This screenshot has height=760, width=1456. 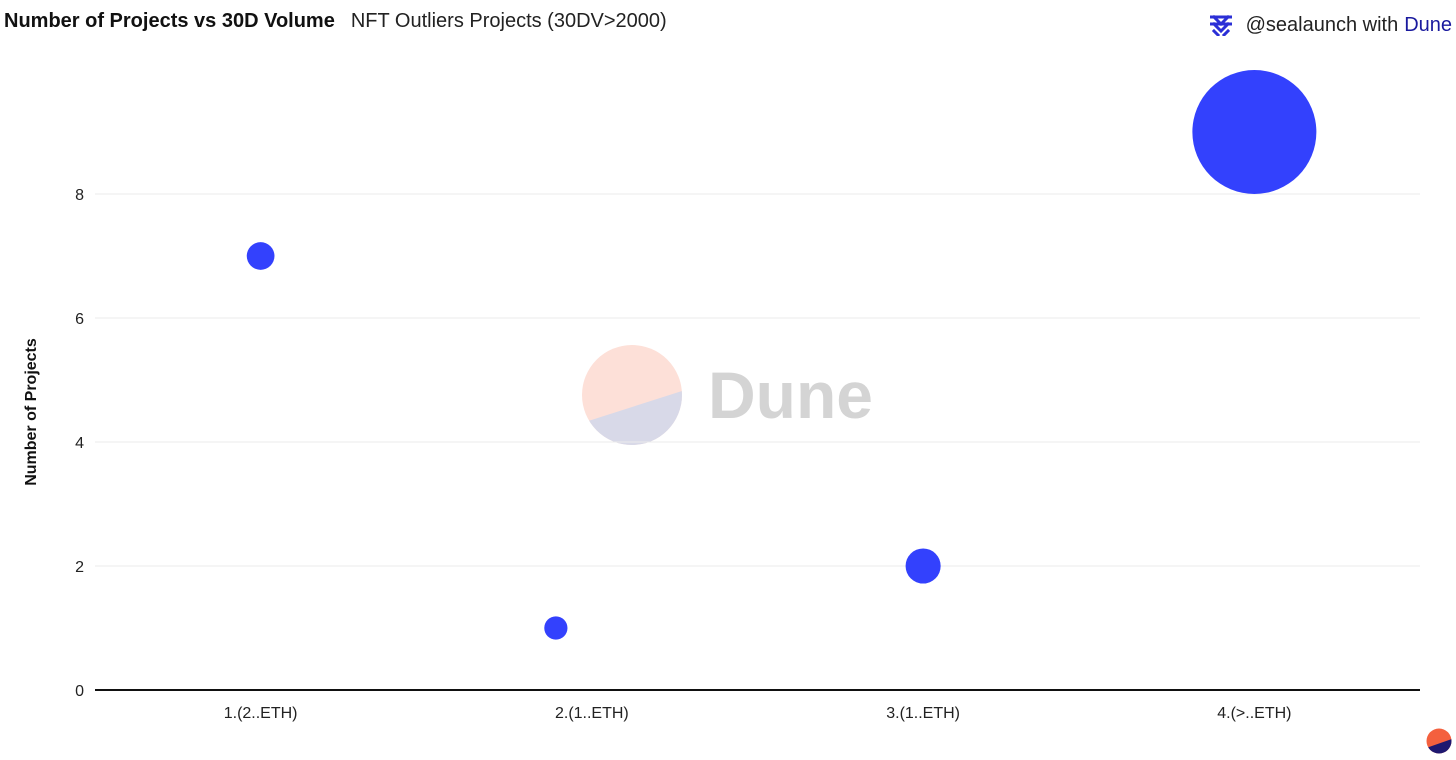 What do you see at coordinates (79, 319) in the screenshot?
I see `y-tick-label: 6` at bounding box center [79, 319].